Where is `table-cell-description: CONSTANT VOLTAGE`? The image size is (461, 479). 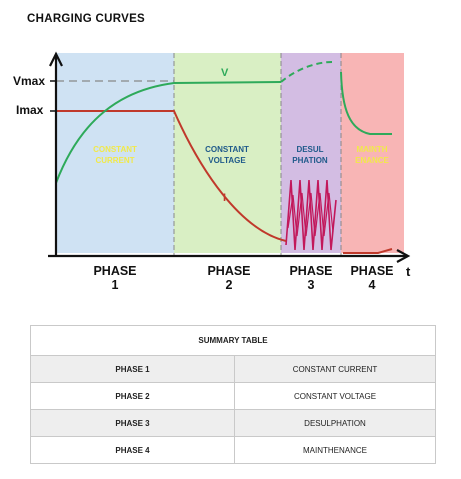
table-cell-description: CONSTANT VOLTAGE is located at coordinates (335, 396).